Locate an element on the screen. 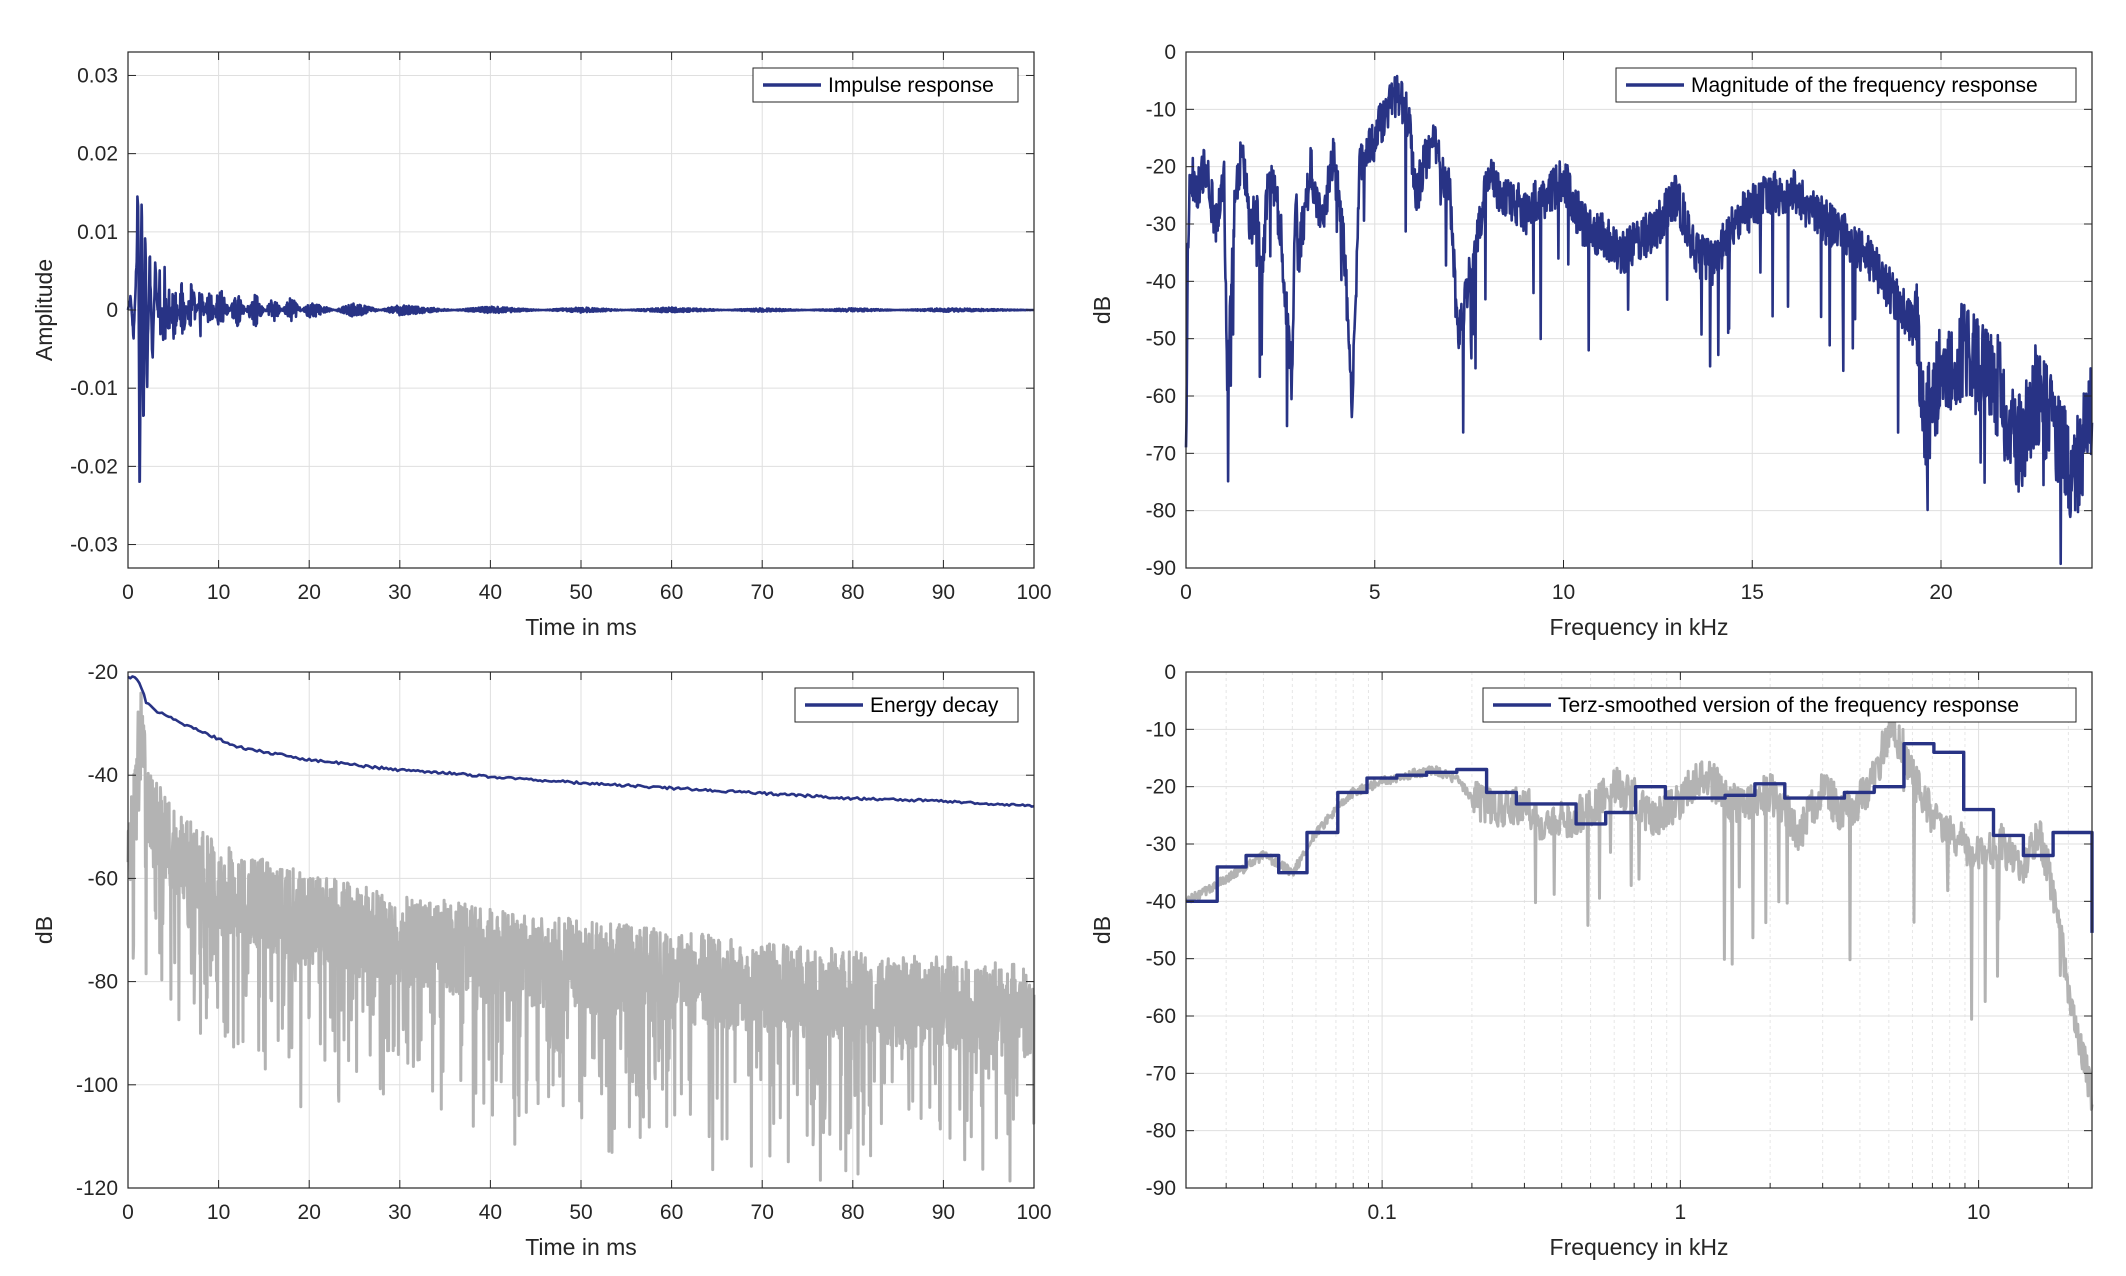 This screenshot has height=1276, width=2126. legend: Impulse response is located at coordinates (885, 85).